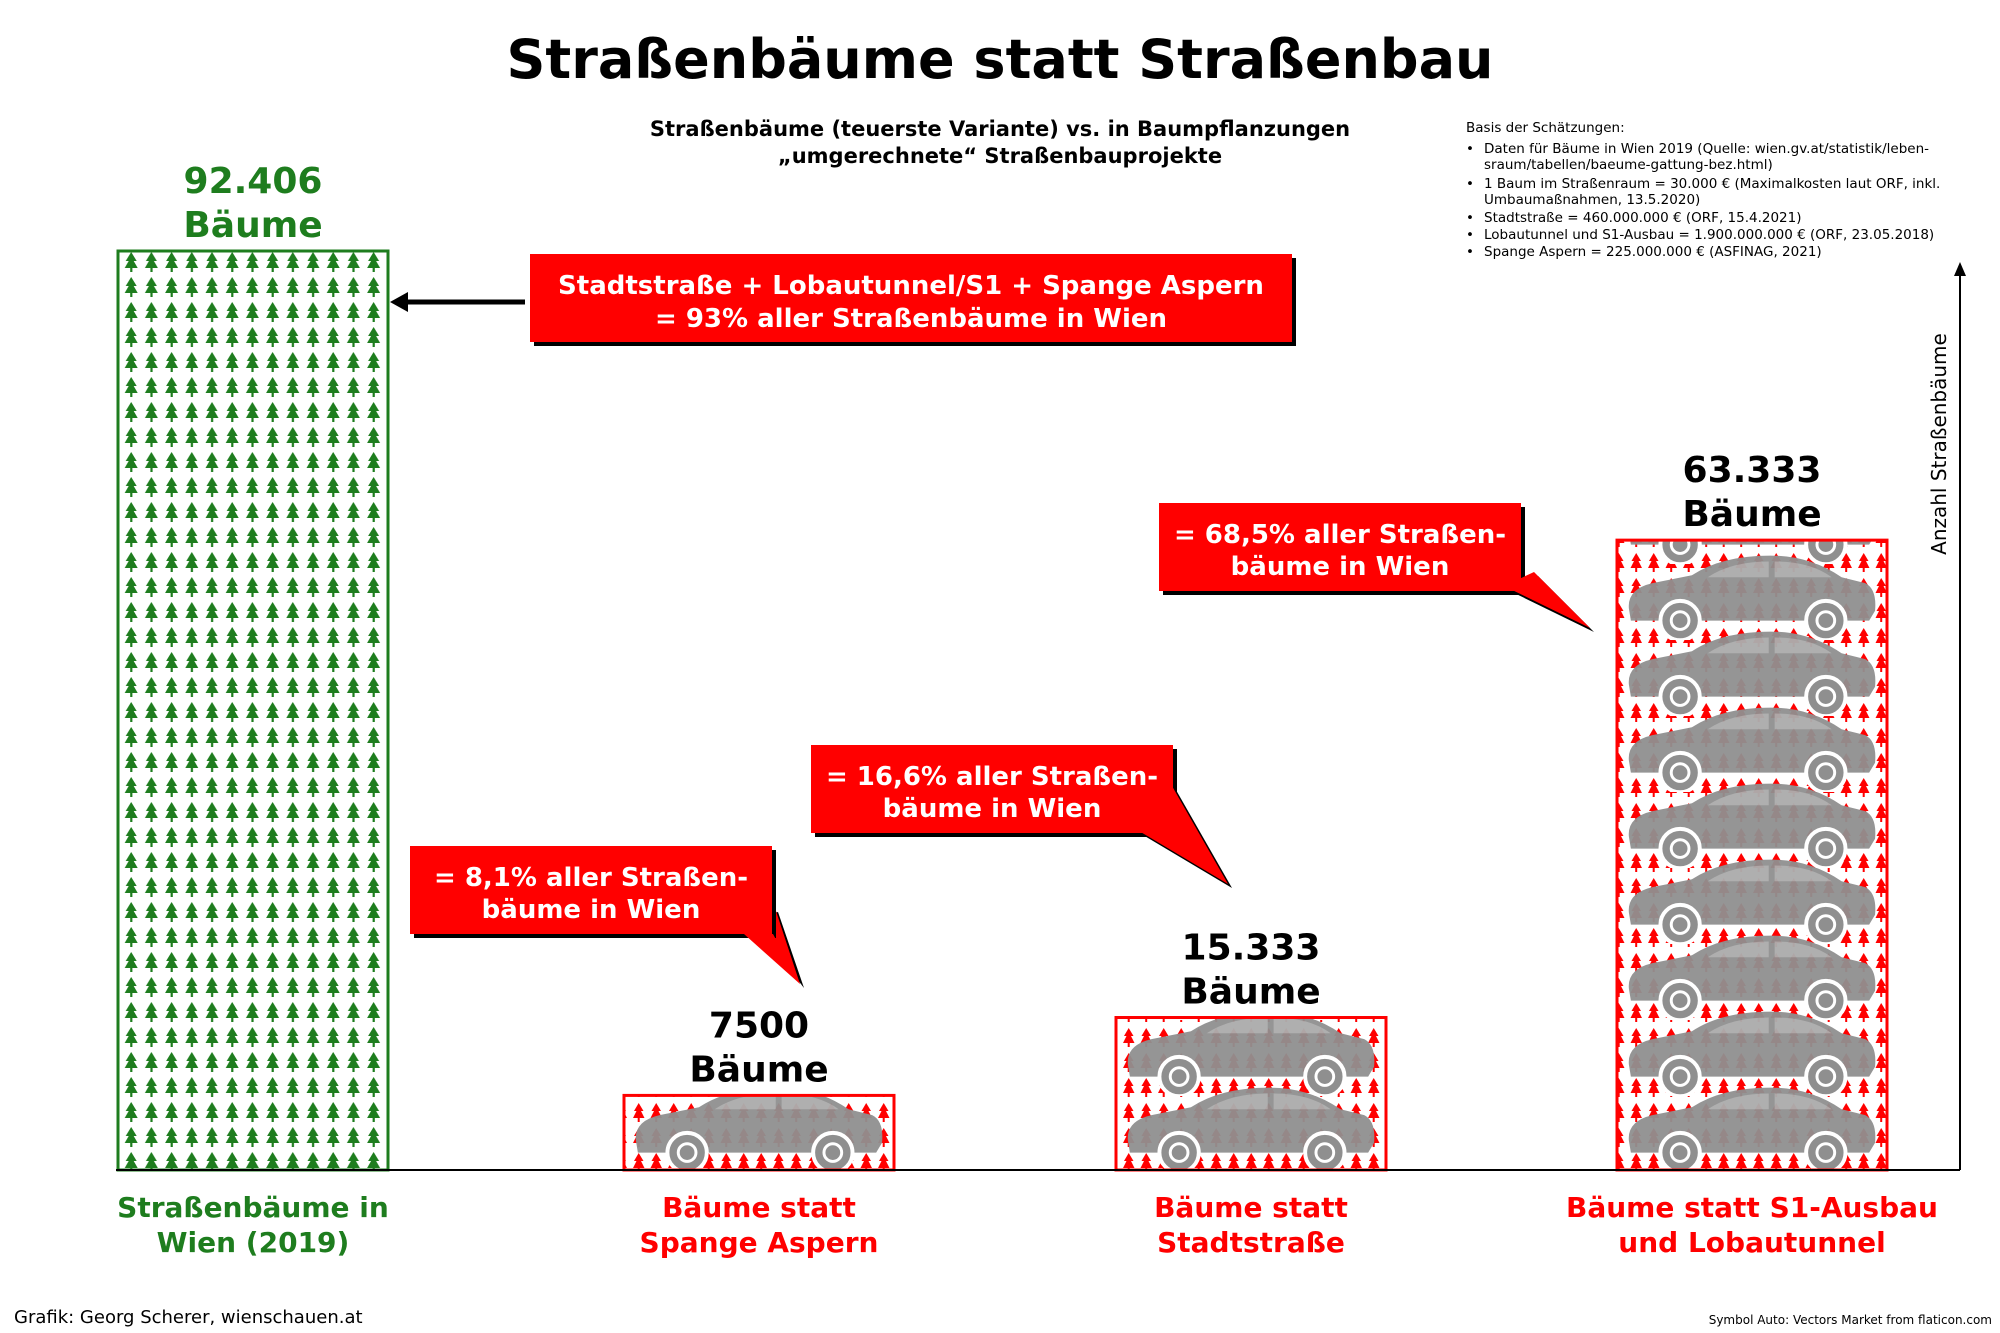 This screenshot has height=1333, width=2000. Describe the element at coordinates (253, 1242) in the screenshot. I see `category-label: Wien (2019)` at that location.